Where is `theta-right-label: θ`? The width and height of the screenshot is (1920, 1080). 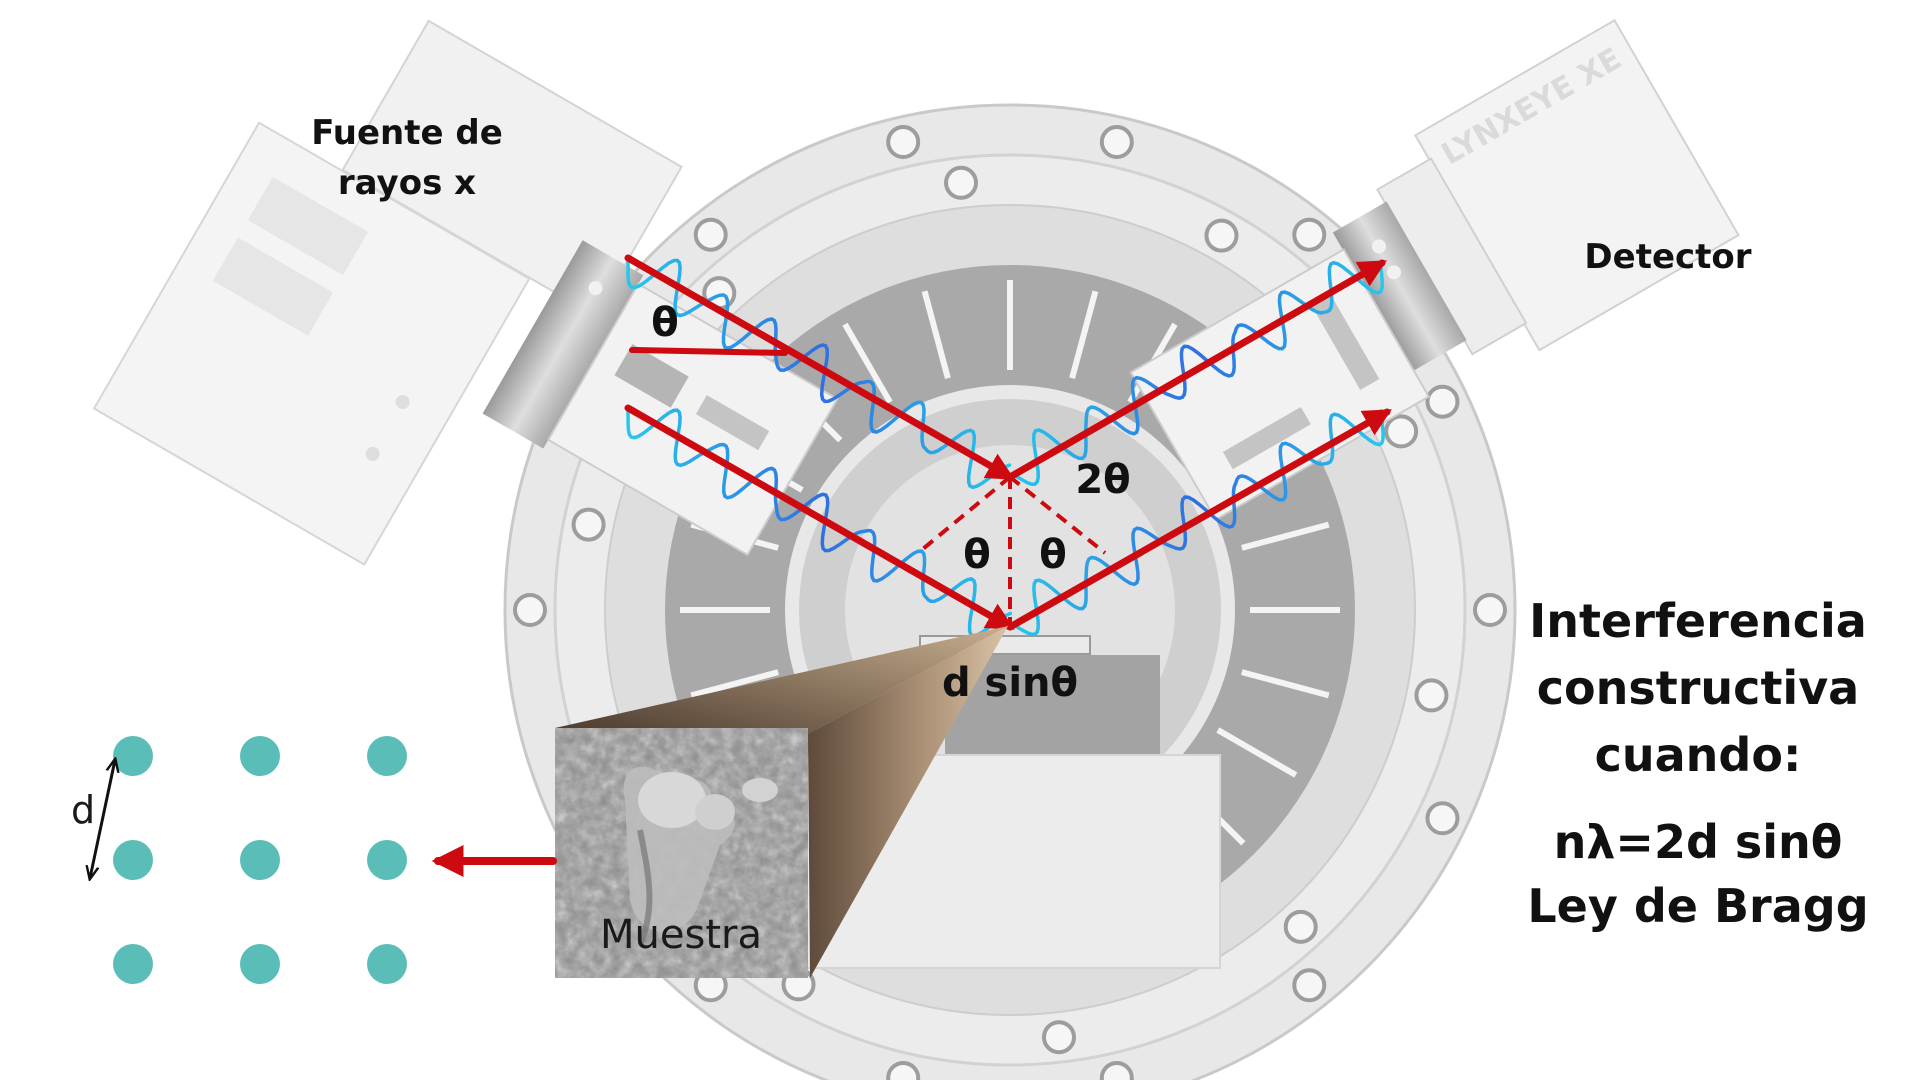 theta-right-label: θ is located at coordinates (1052, 555).